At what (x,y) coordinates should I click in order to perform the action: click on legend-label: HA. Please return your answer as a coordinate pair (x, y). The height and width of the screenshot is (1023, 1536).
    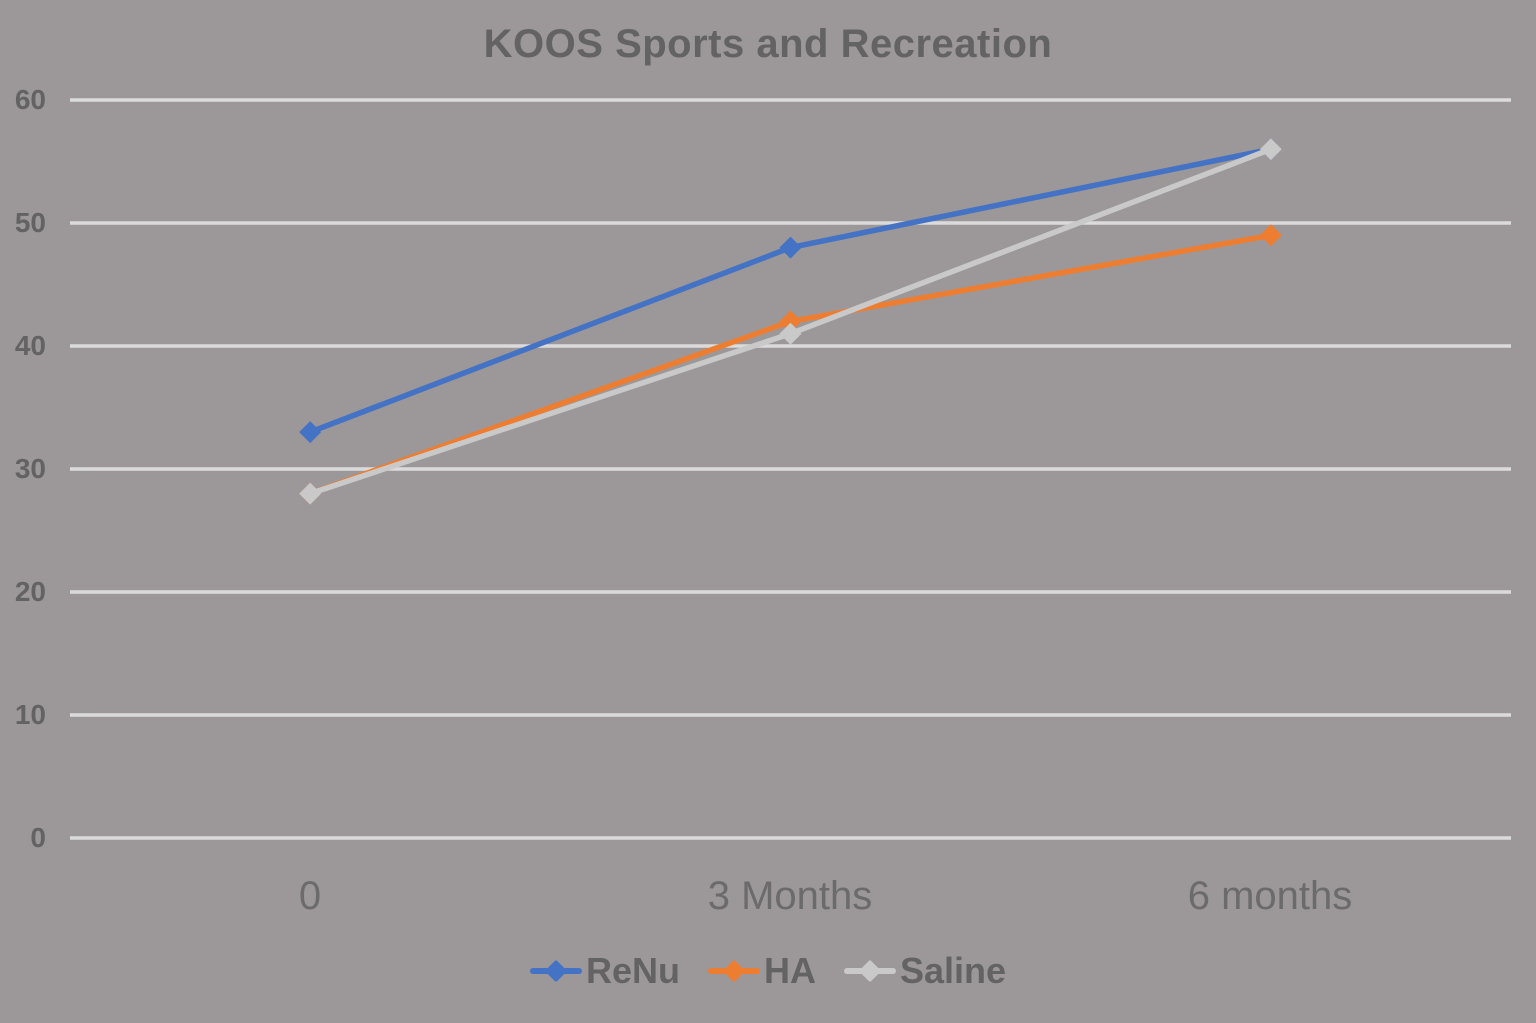
    Looking at the image, I should click on (789, 970).